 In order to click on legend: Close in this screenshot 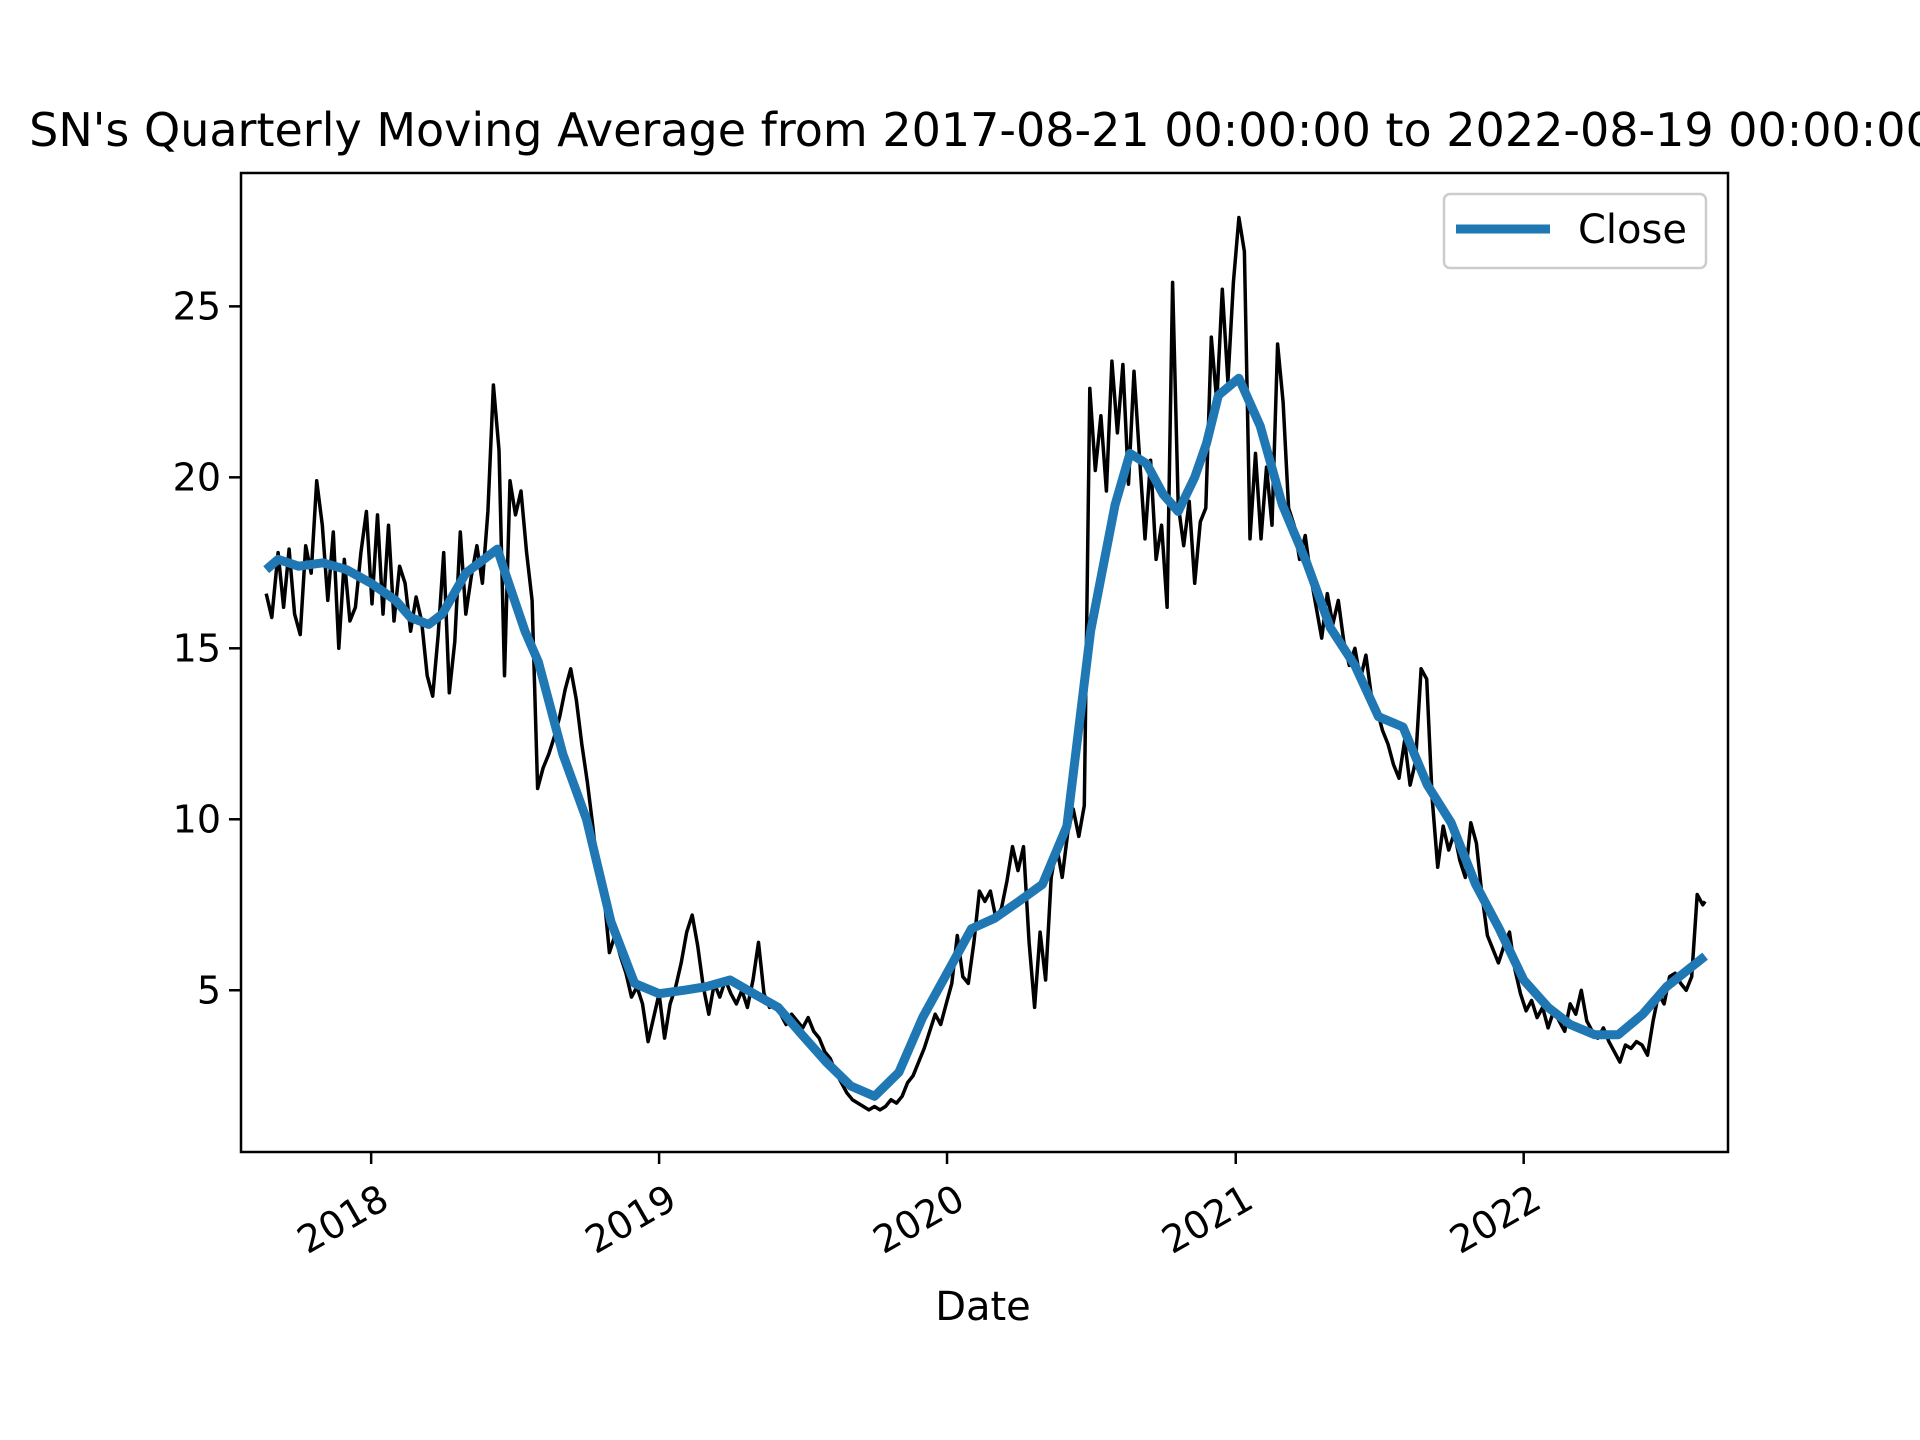, I will do `click(1575, 231)`.